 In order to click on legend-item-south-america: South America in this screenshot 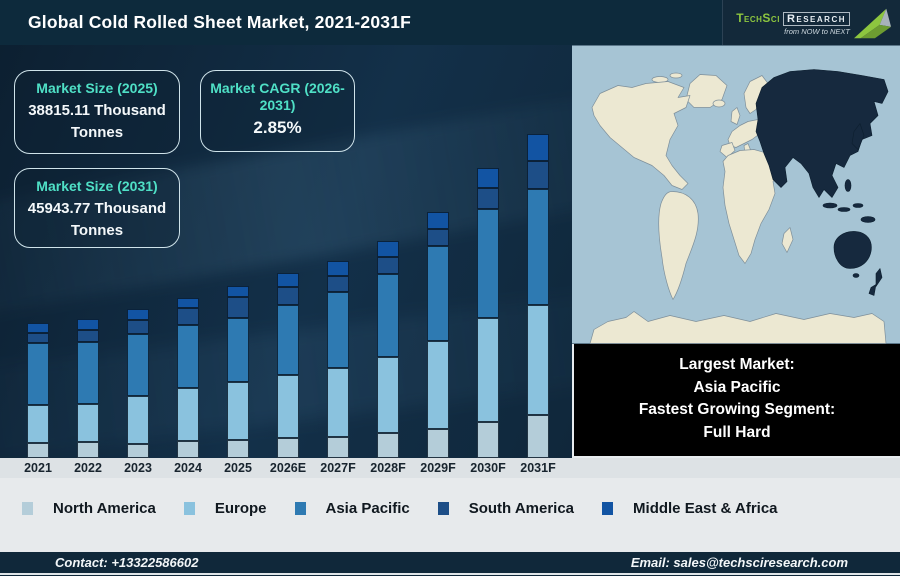, I will do `click(506, 508)`.